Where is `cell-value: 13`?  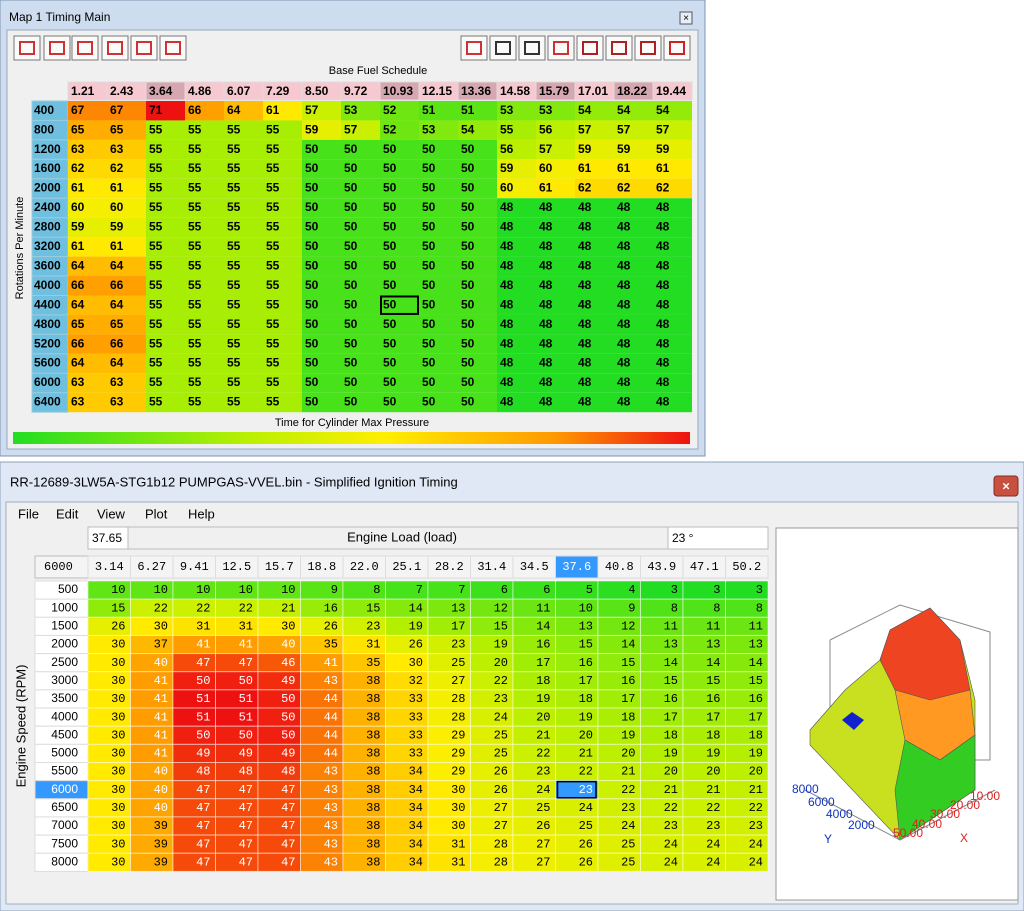 cell-value: 13 is located at coordinates (586, 627).